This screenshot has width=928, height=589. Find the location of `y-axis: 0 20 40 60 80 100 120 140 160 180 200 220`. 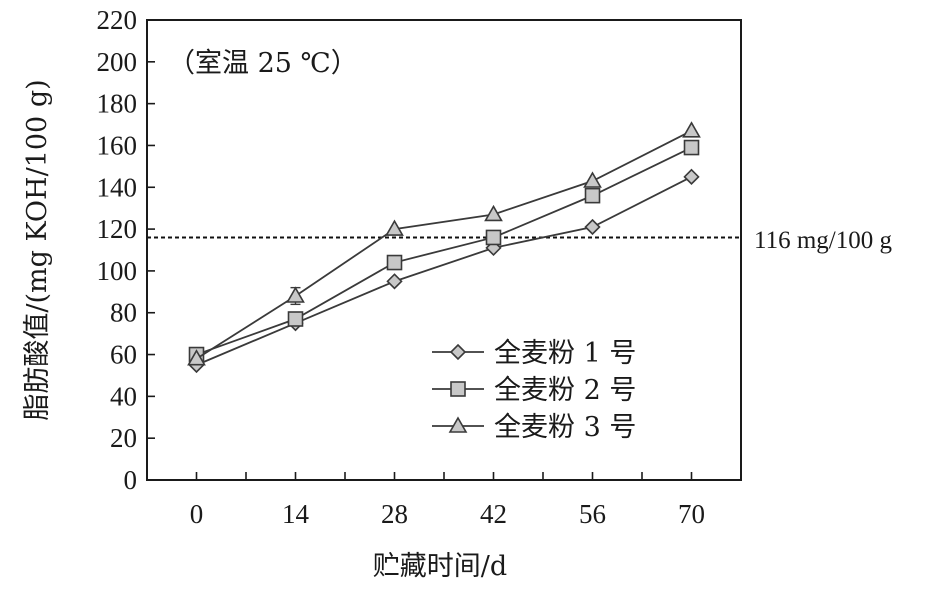

y-axis: 0 20 40 60 80 100 120 140 160 180 200 220 is located at coordinates (126, 250).